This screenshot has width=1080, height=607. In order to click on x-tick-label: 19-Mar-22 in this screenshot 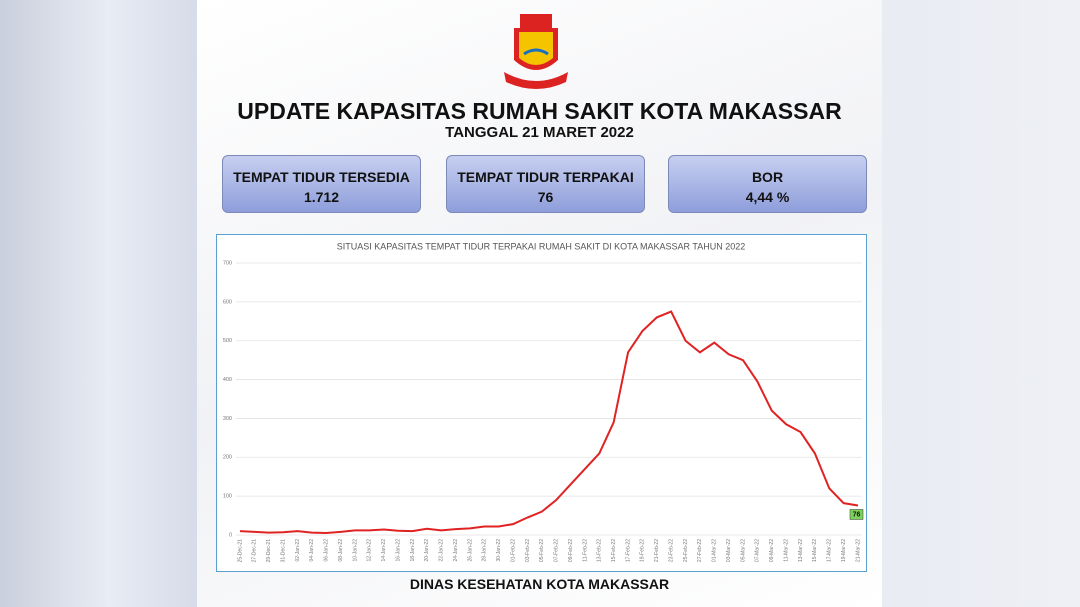, I will do `click(844, 550)`.